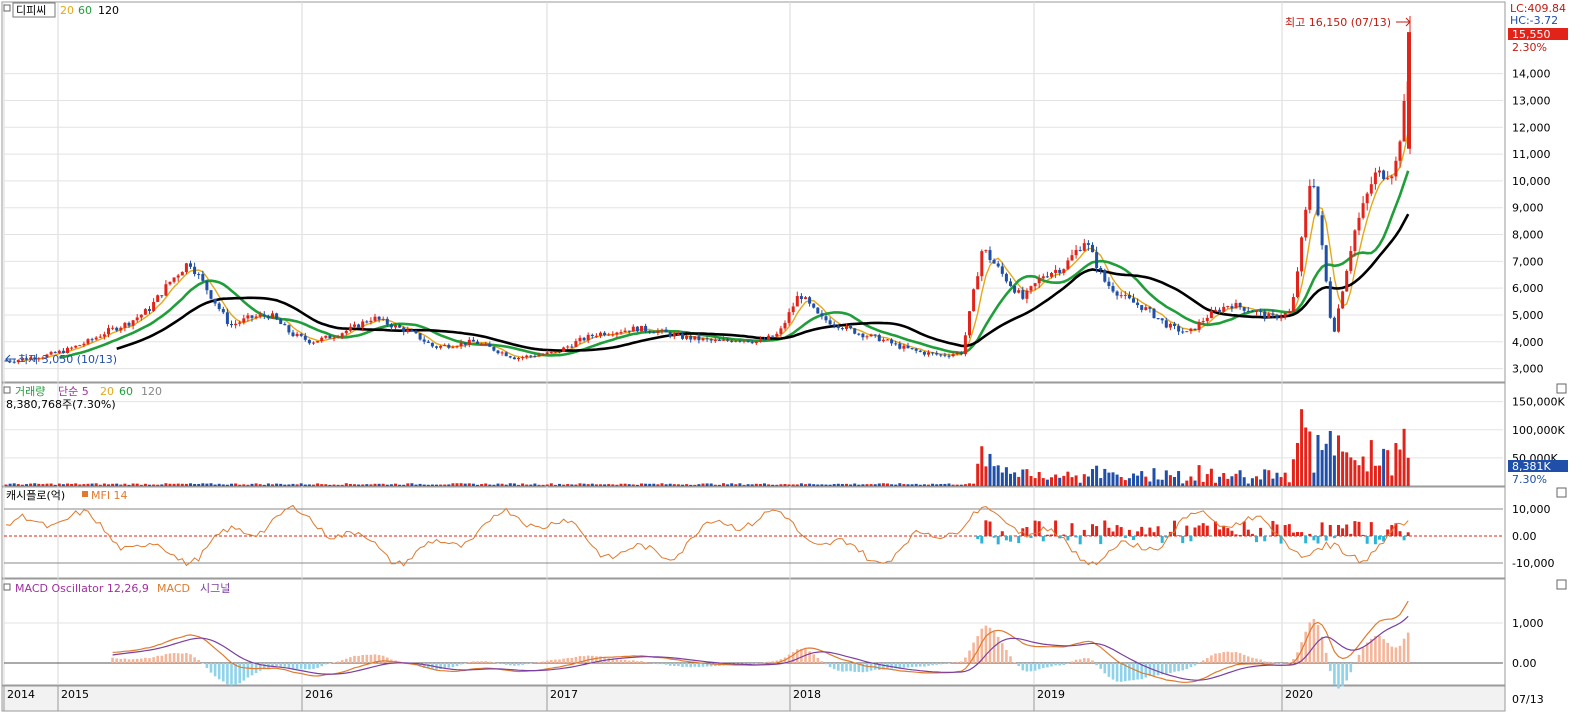 The image size is (1590, 713). What do you see at coordinates (753, 434) in the screenshot?
I see `volume-panel` at bounding box center [753, 434].